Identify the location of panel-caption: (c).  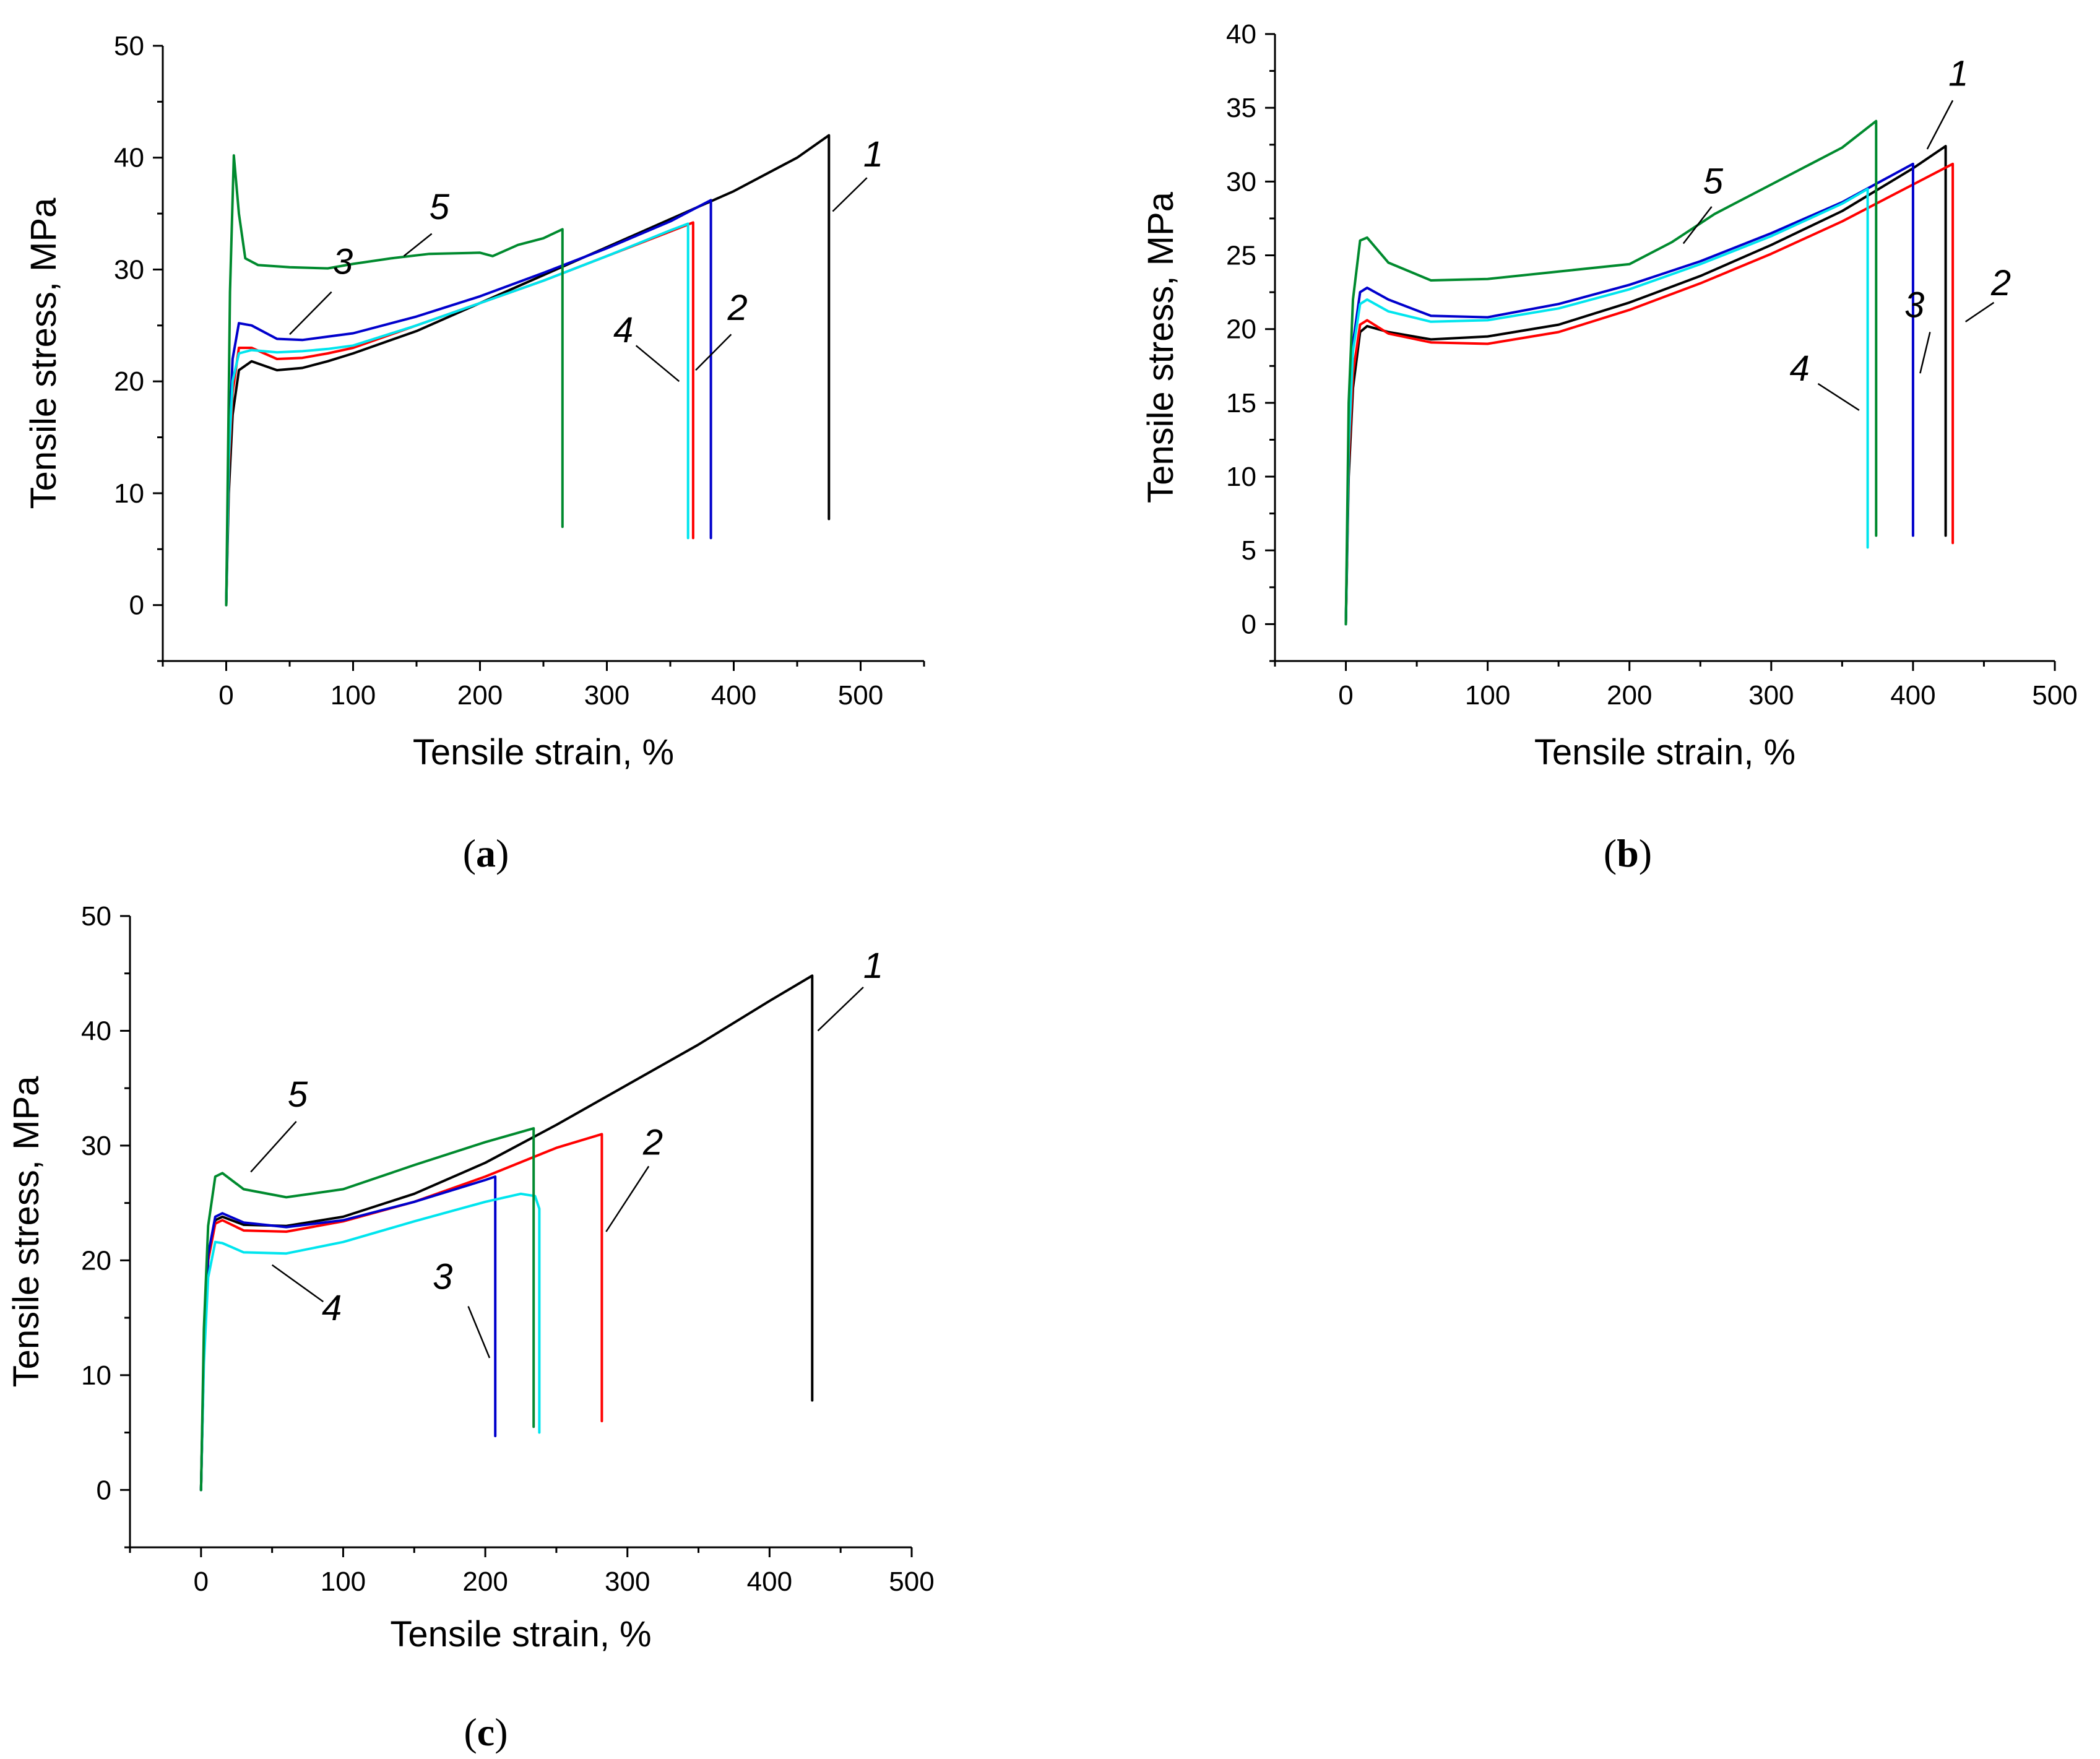
(486, 1732).